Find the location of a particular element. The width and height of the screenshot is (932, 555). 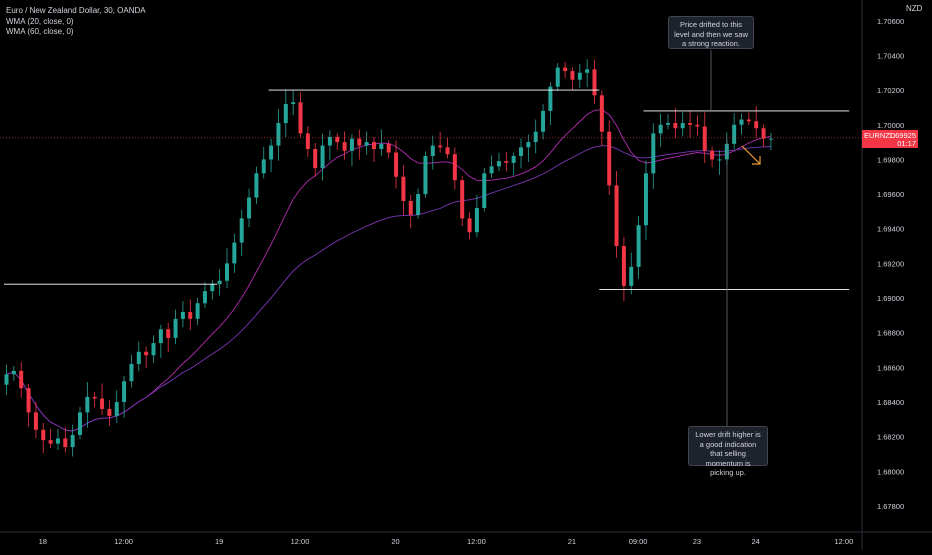

y-tick-label: 1.69000 is located at coordinates (890, 298).